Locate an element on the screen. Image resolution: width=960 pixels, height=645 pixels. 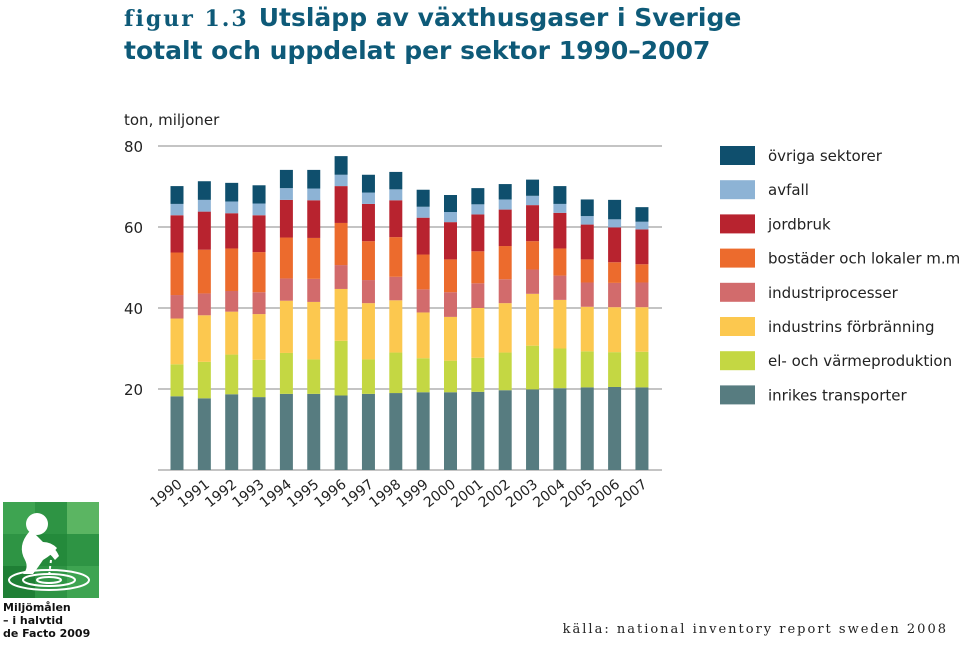
logo-caption: Miljömålen – i halvtid de Facto 2009 is located at coordinates (46, 620).